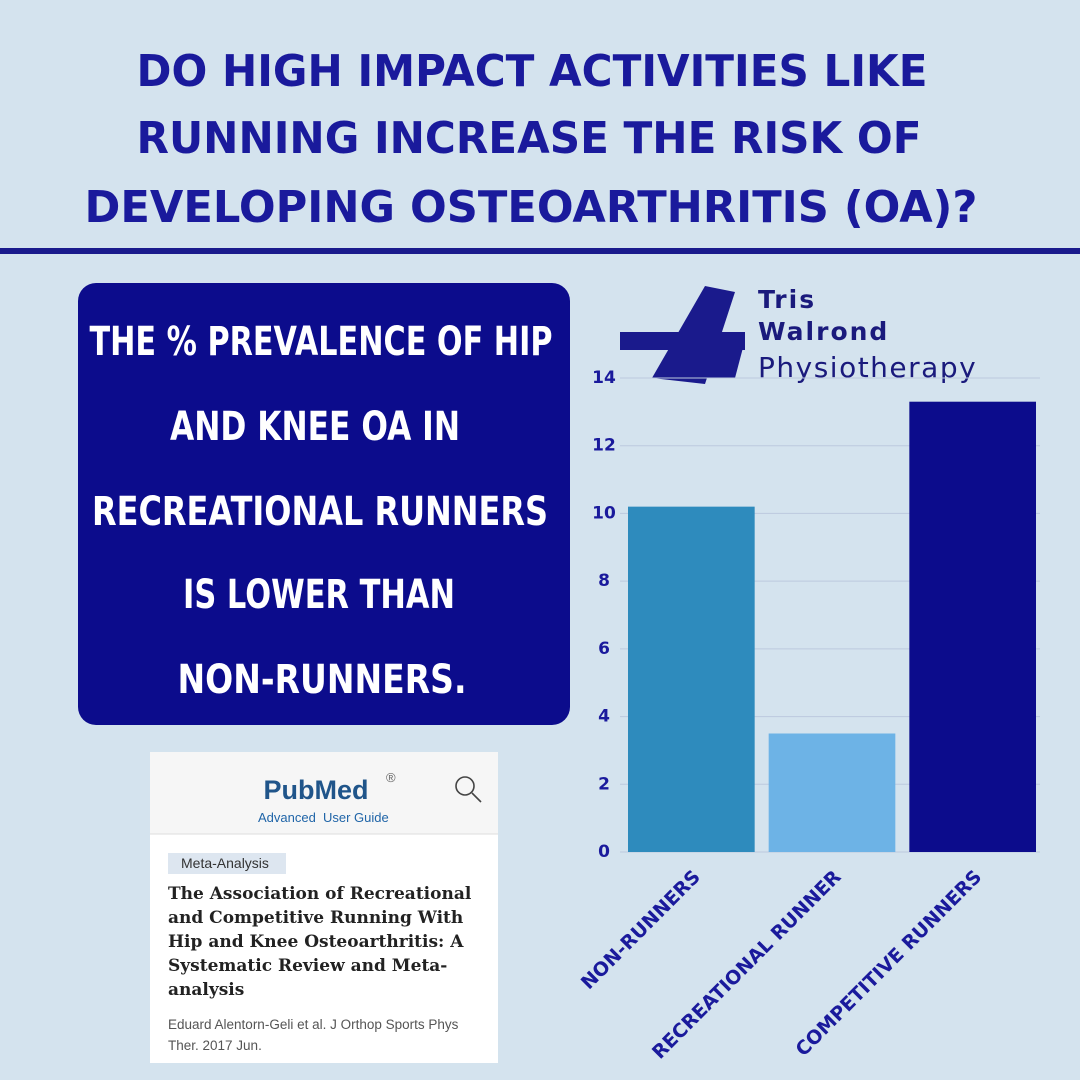  What do you see at coordinates (604, 378) in the screenshot?
I see `y-tick-label: 14` at bounding box center [604, 378].